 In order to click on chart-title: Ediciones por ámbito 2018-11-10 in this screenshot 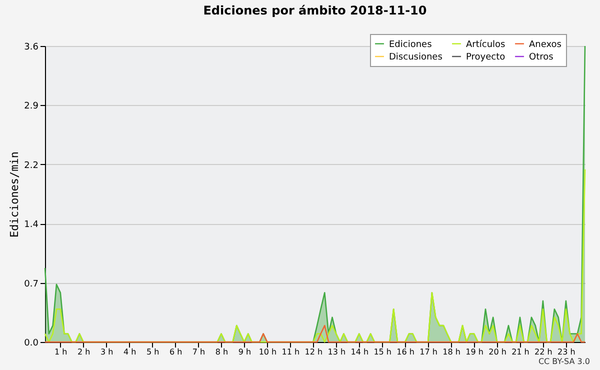, I will do `click(315, 11)`.